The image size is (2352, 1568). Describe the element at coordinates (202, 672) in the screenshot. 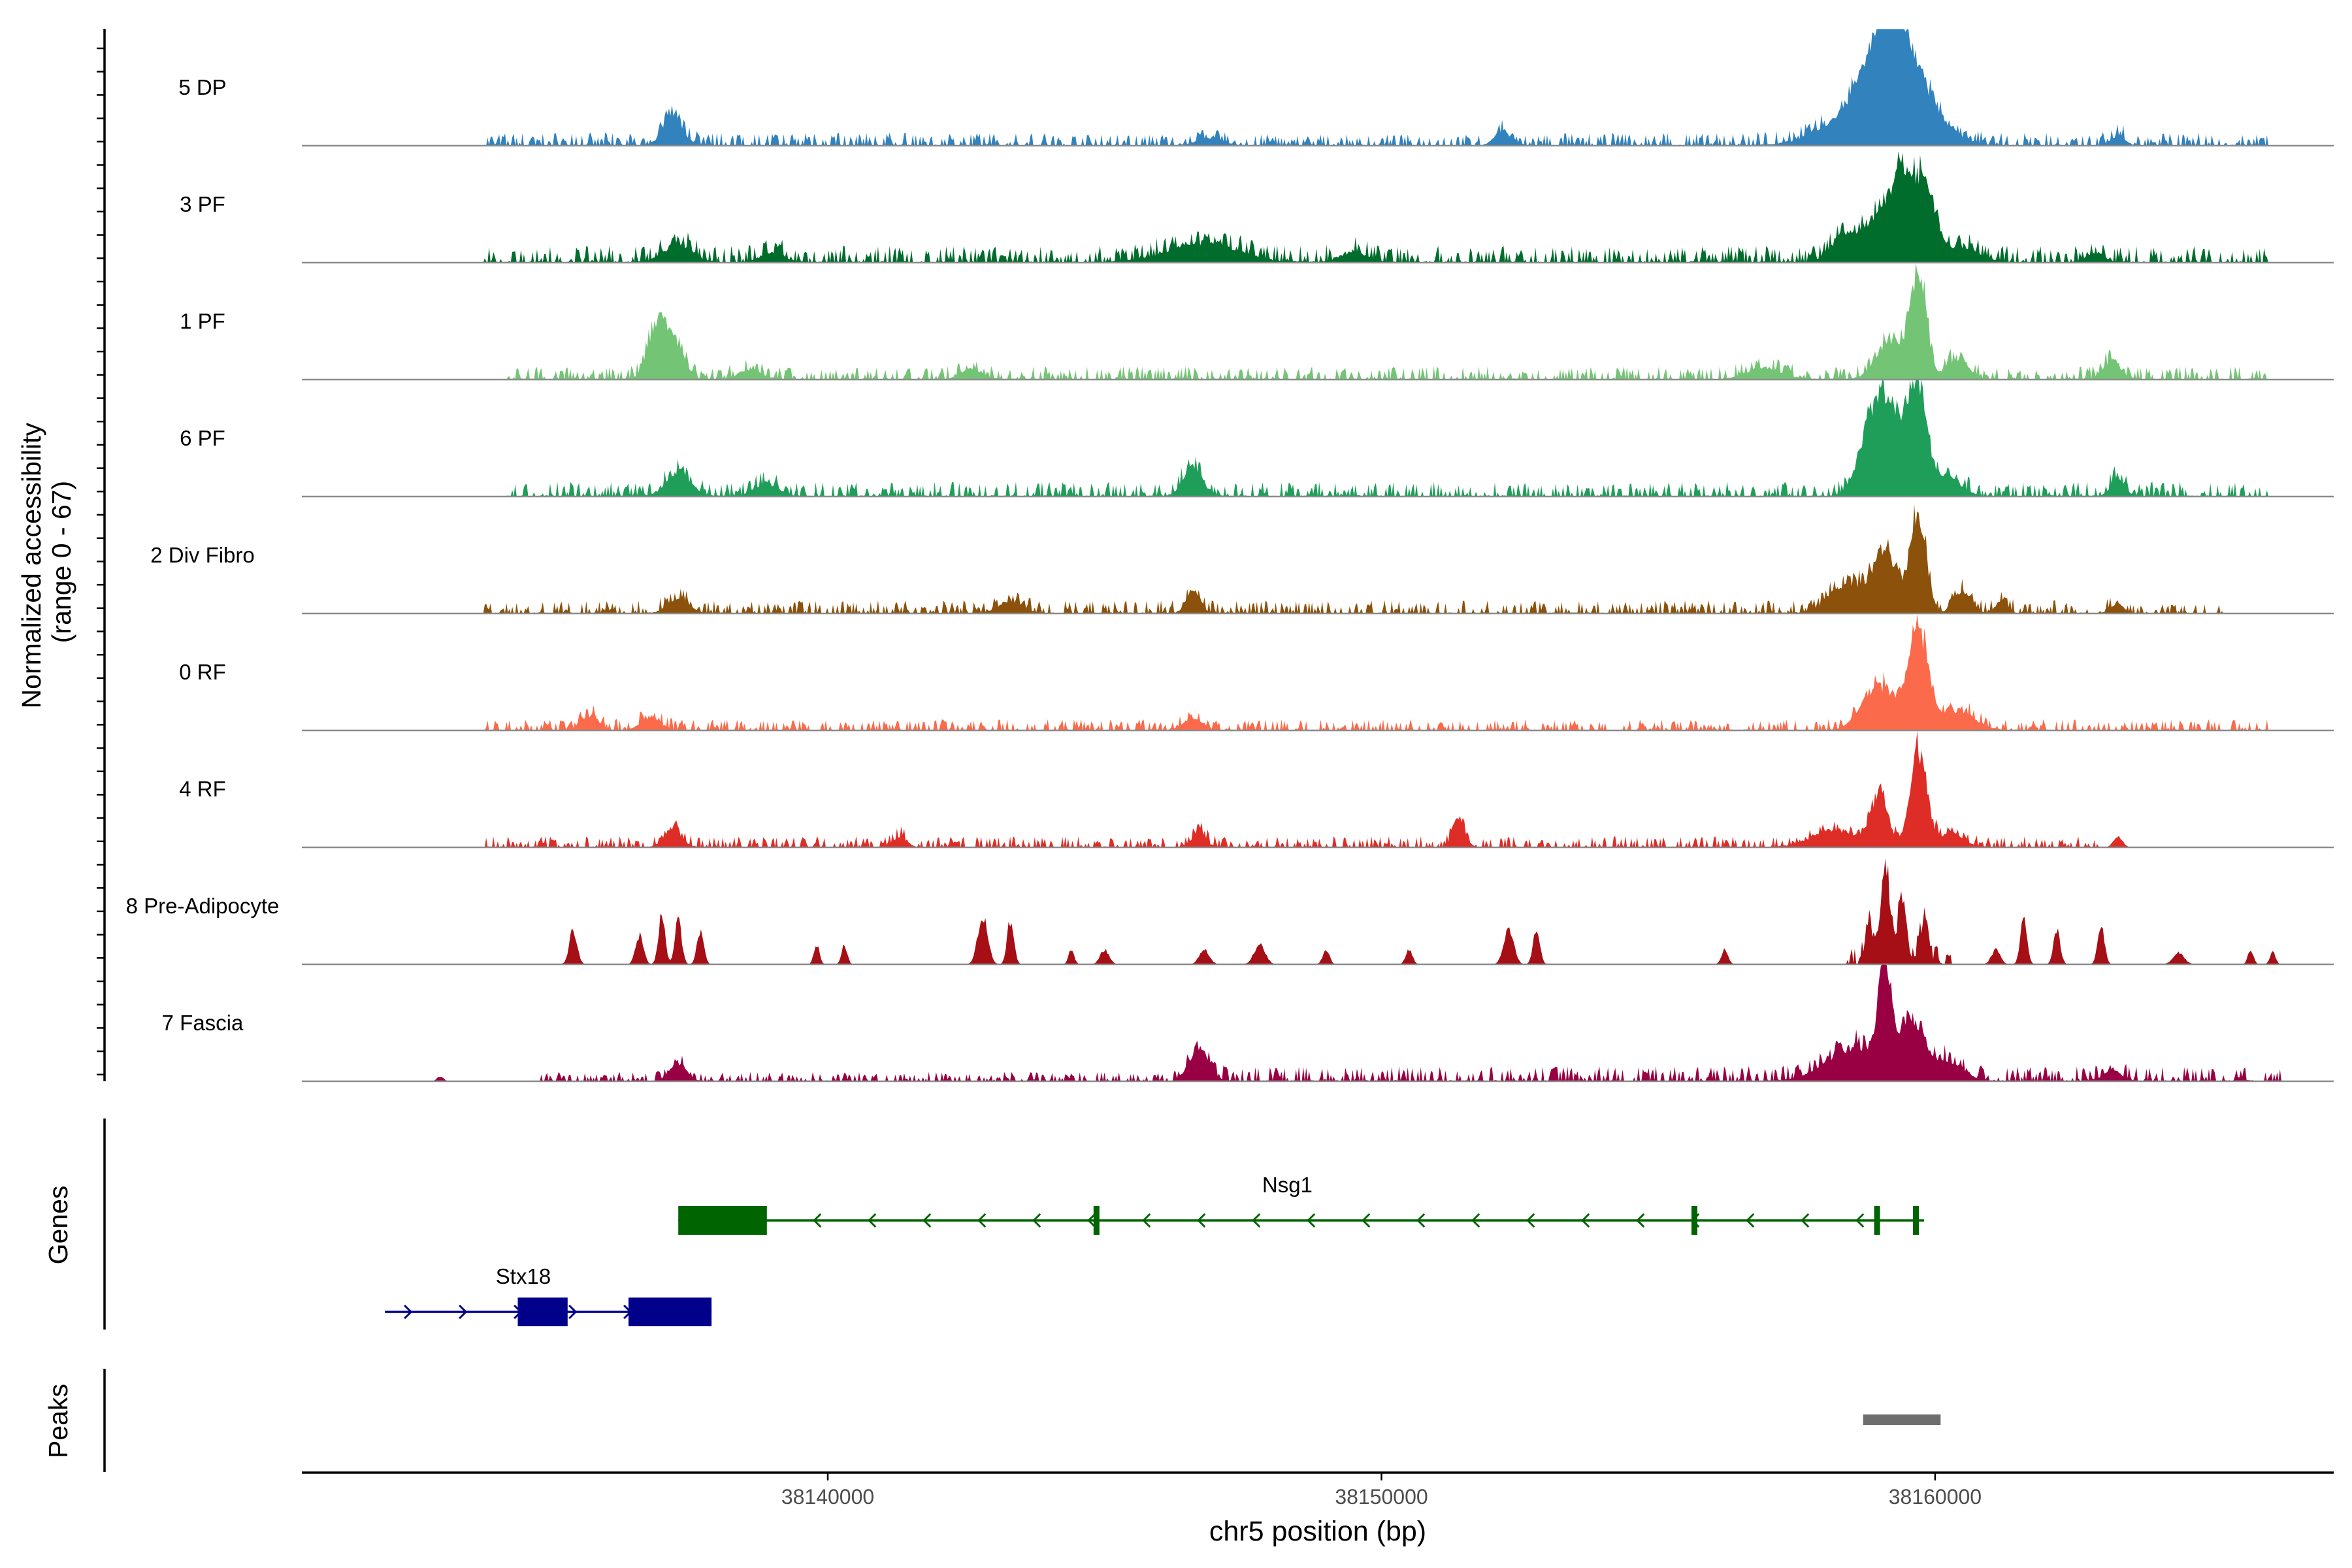

I see `track-label: 0 RF` at that location.